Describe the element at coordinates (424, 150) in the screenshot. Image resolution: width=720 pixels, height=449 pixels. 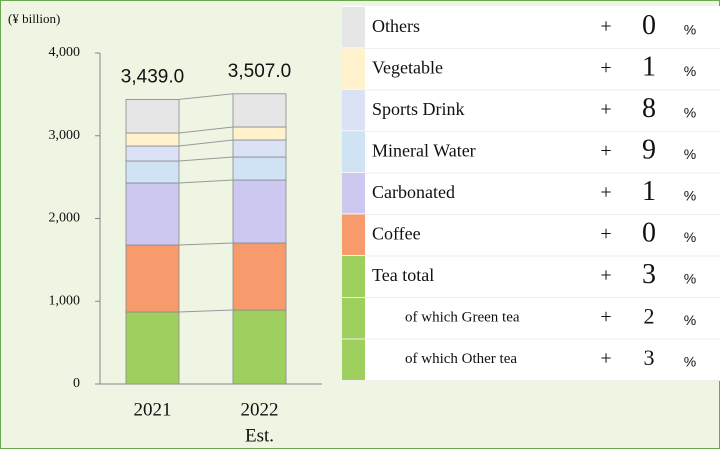
I see `legend-label: Mineral Water` at that location.